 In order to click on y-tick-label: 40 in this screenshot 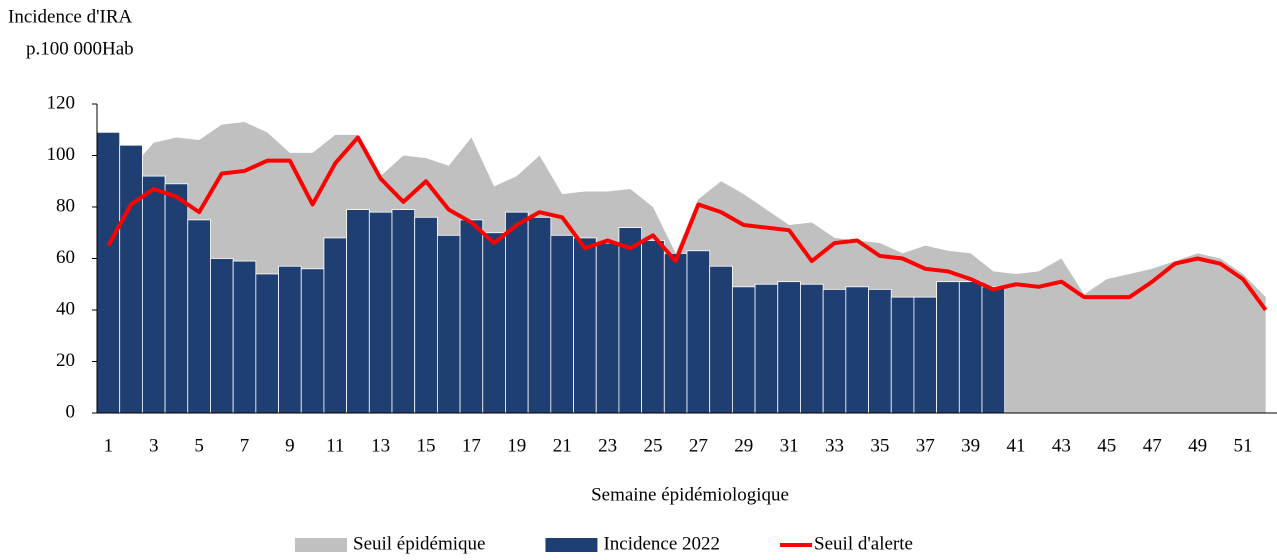, I will do `click(65, 308)`.